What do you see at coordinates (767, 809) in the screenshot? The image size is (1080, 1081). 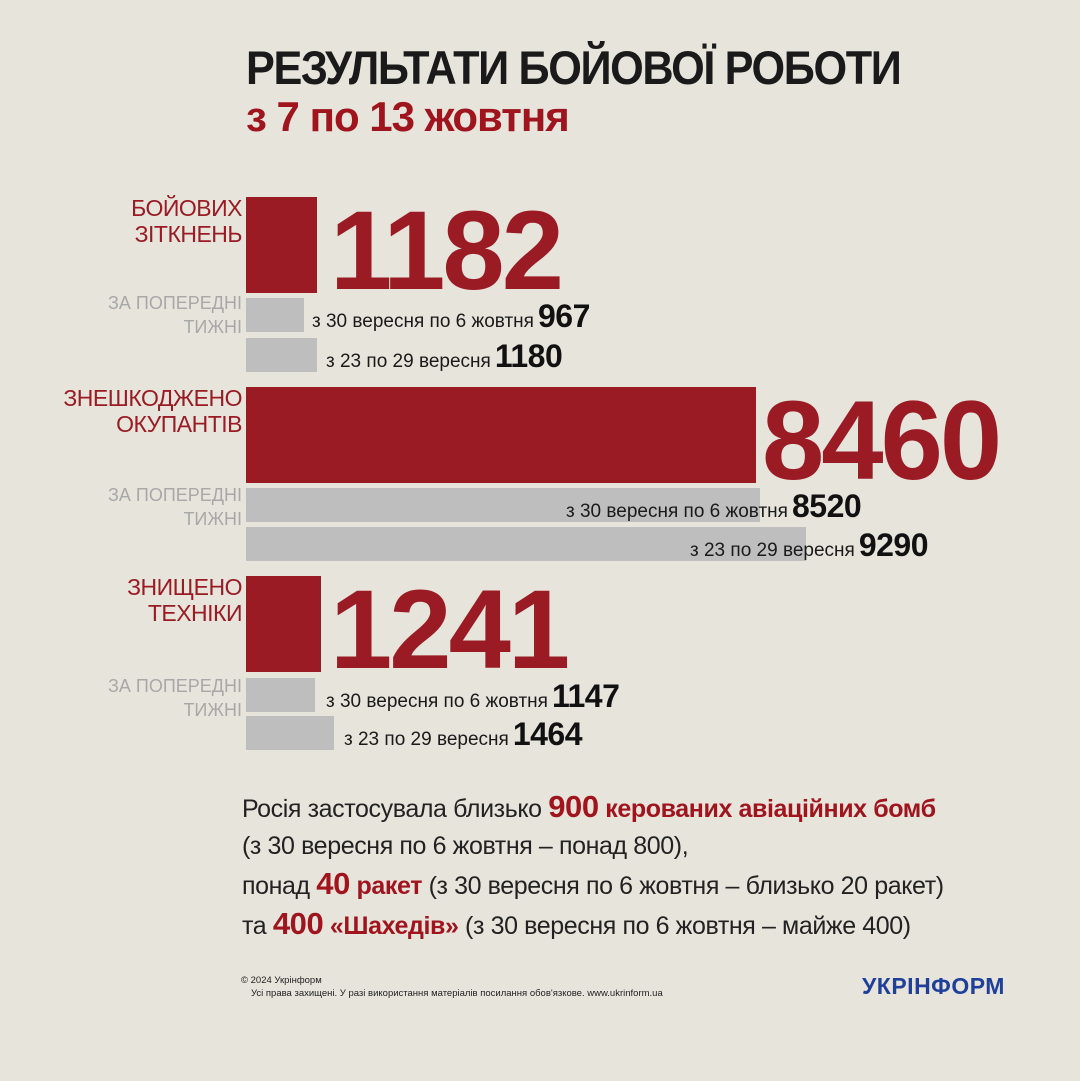 I see `bombs-label: керованих авіаційних бомб` at bounding box center [767, 809].